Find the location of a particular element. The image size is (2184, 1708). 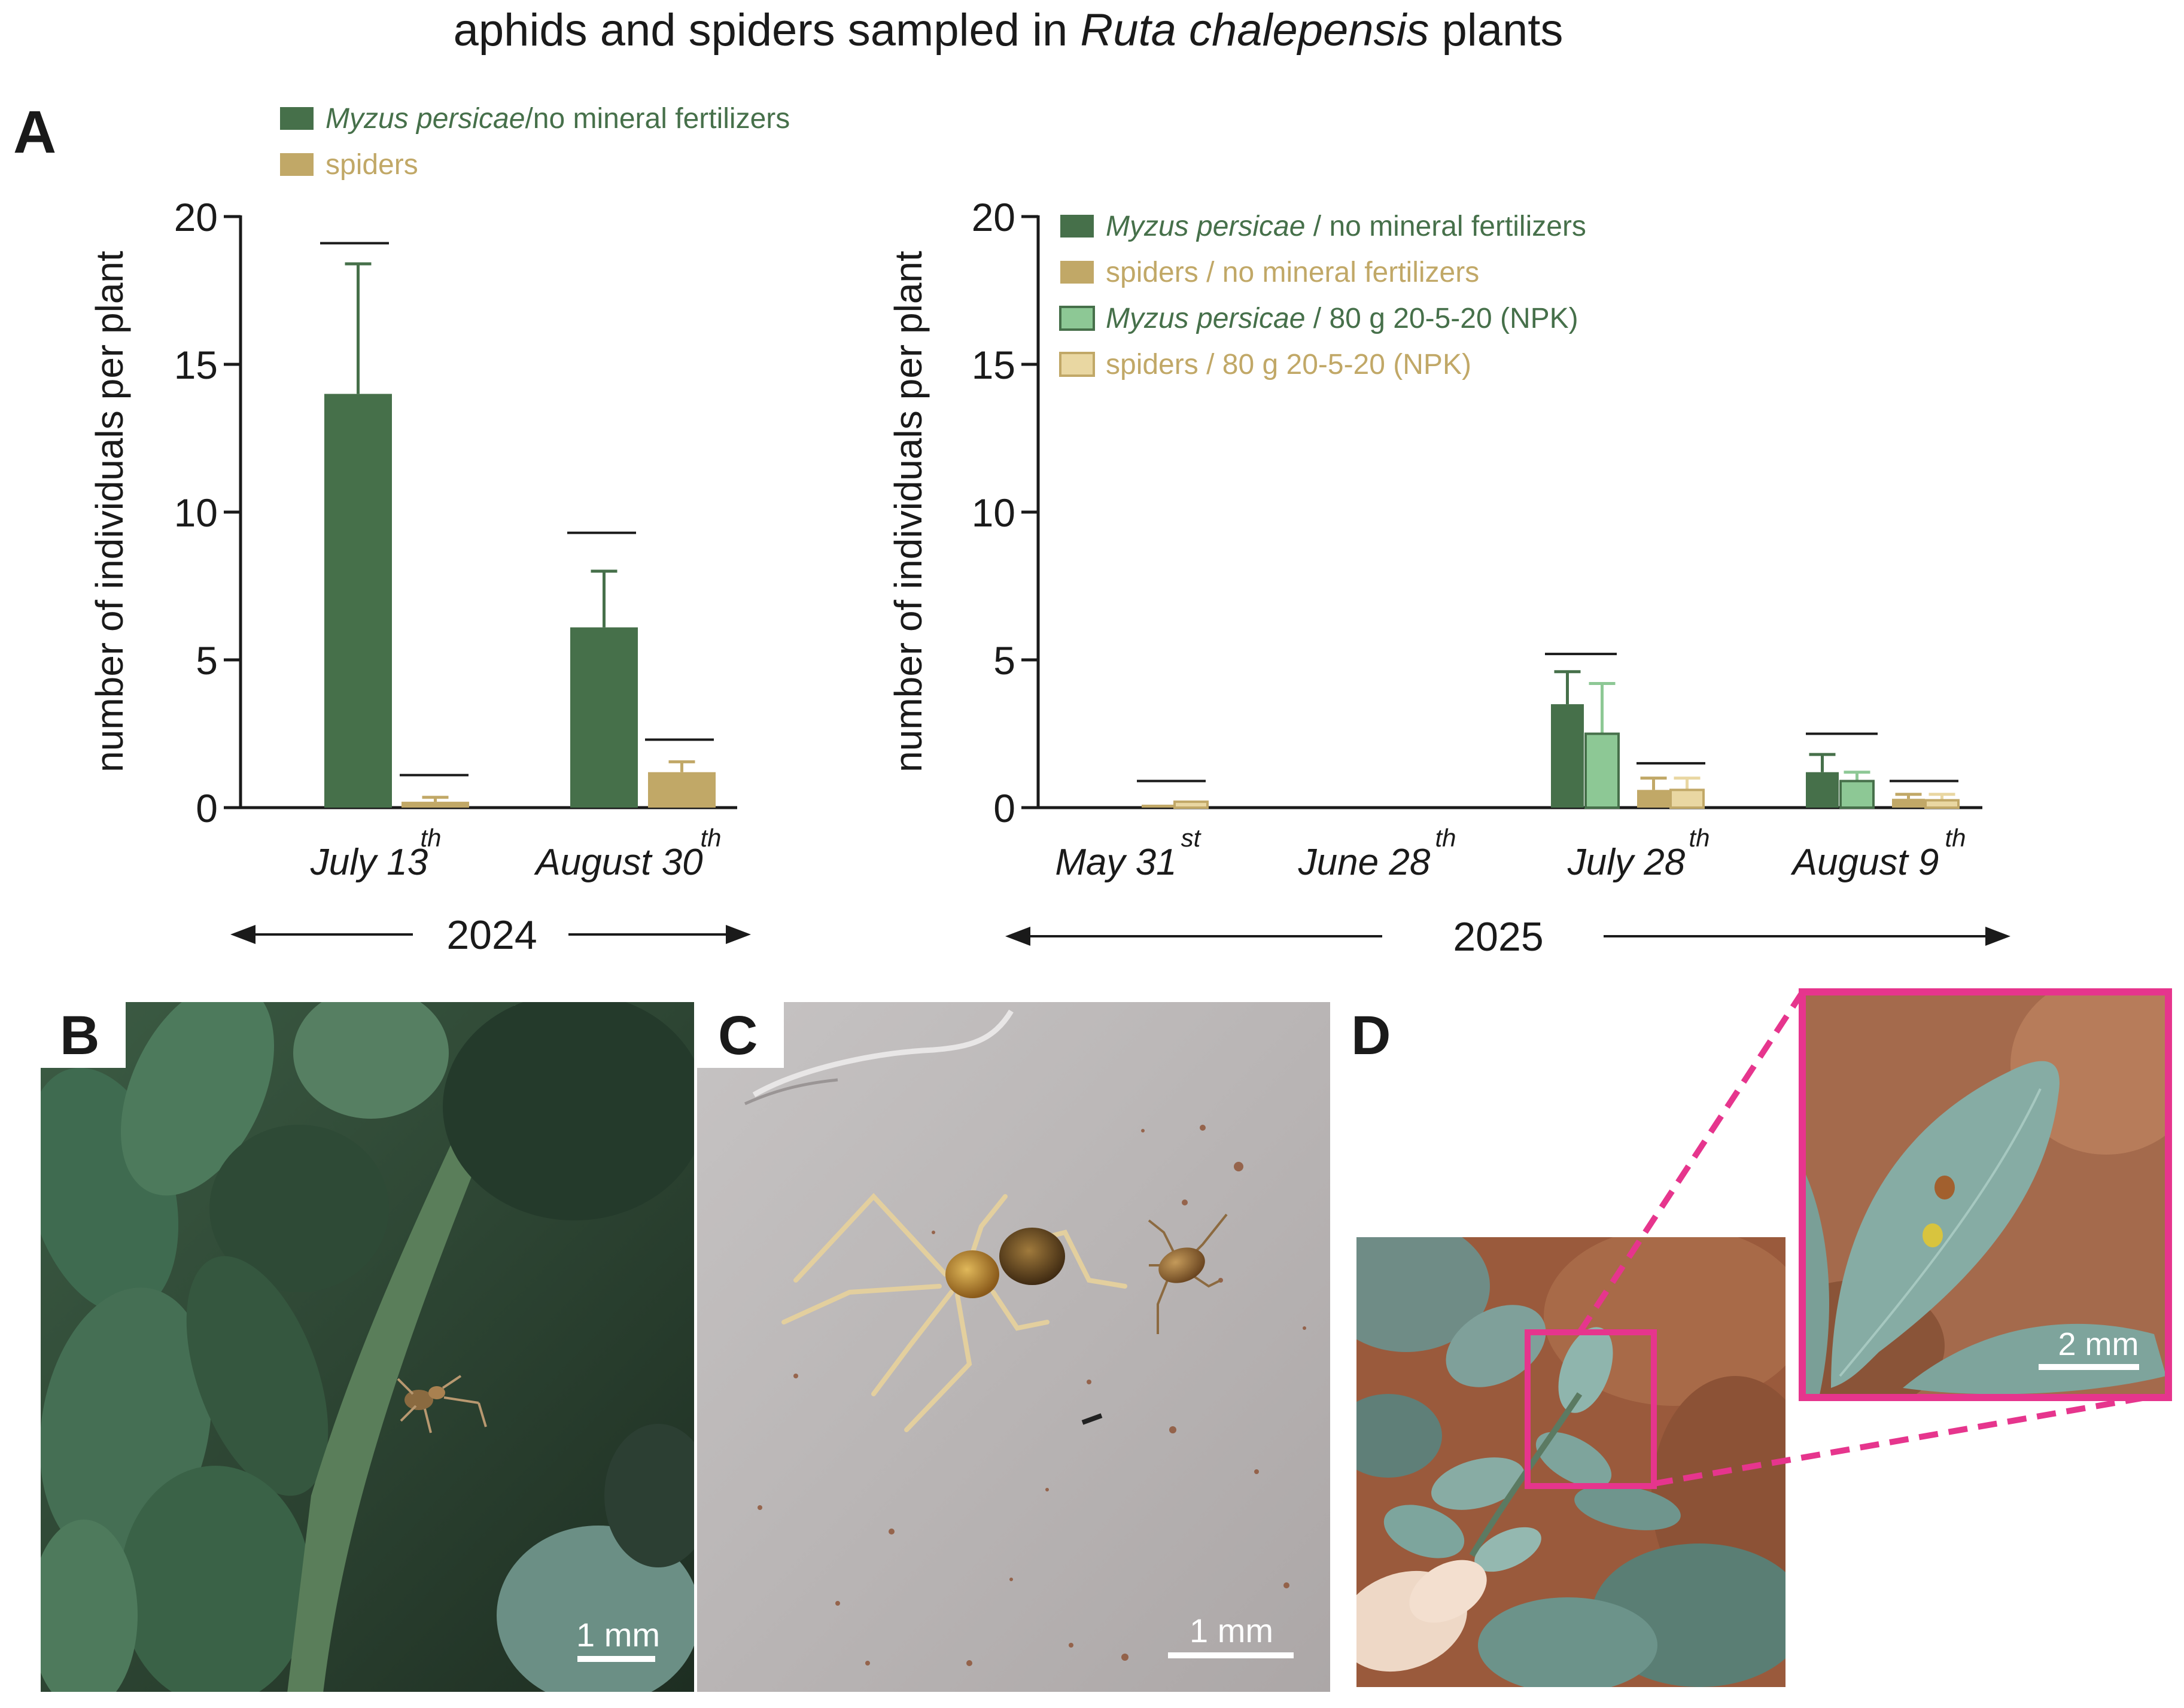

aphid-photo-c is located at coordinates (1188, 1273).